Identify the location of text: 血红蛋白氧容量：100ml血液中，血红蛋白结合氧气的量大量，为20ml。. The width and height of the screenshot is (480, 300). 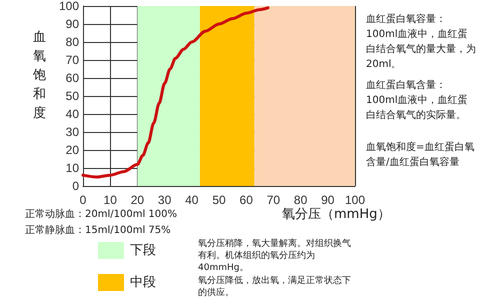
(421, 42).